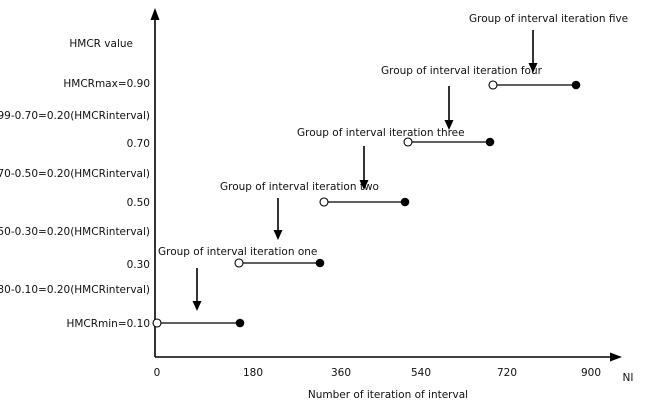  I want to click on group-5-end-closed-marker, so click(576, 85).